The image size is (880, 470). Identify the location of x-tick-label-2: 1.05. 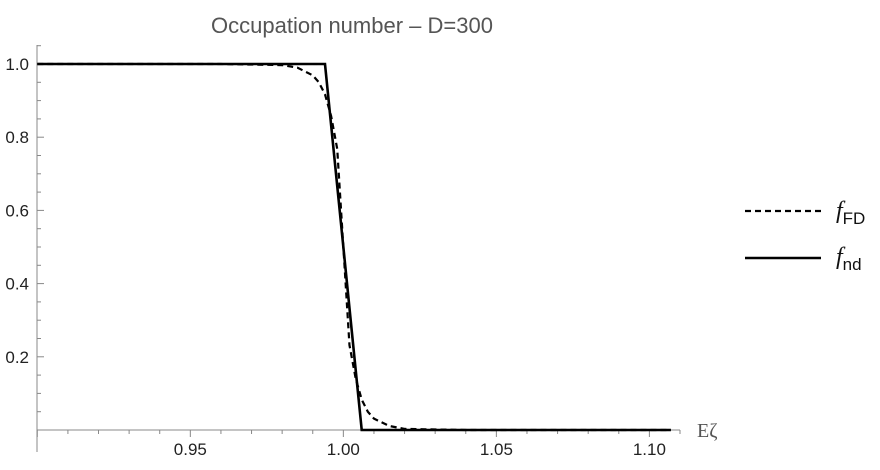
(496, 449).